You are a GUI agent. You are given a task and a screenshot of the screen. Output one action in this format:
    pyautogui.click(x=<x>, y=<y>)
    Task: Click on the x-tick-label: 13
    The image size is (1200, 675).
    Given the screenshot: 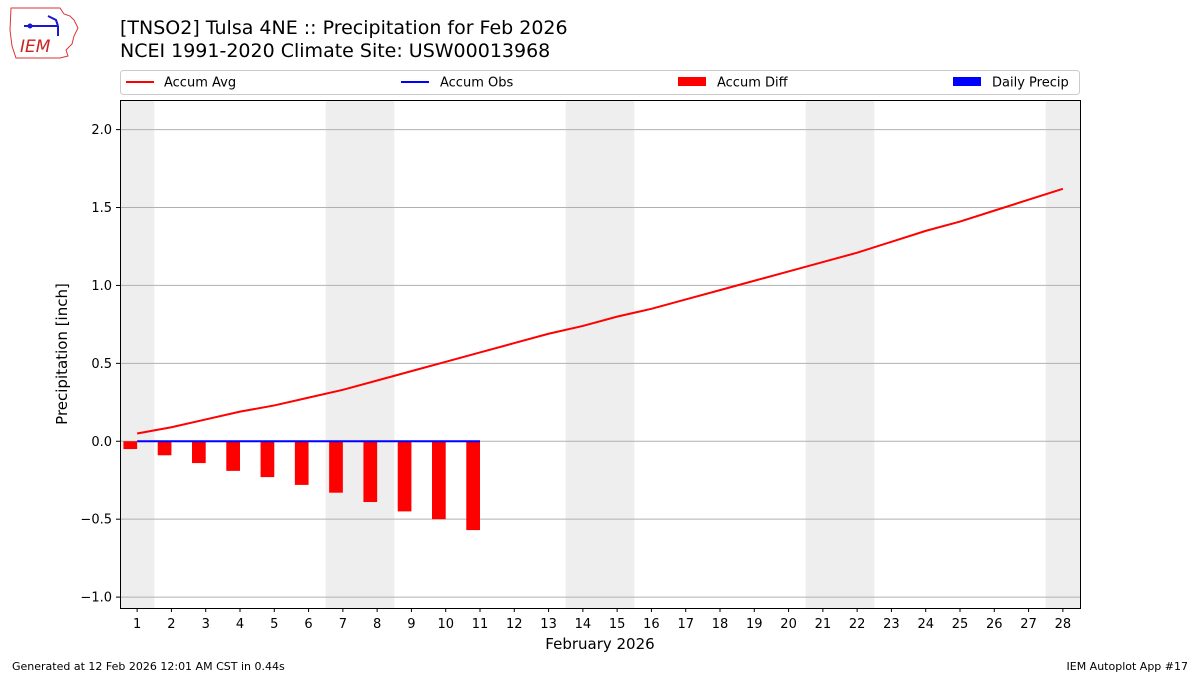 What is the action you would take?
    pyautogui.click(x=548, y=624)
    